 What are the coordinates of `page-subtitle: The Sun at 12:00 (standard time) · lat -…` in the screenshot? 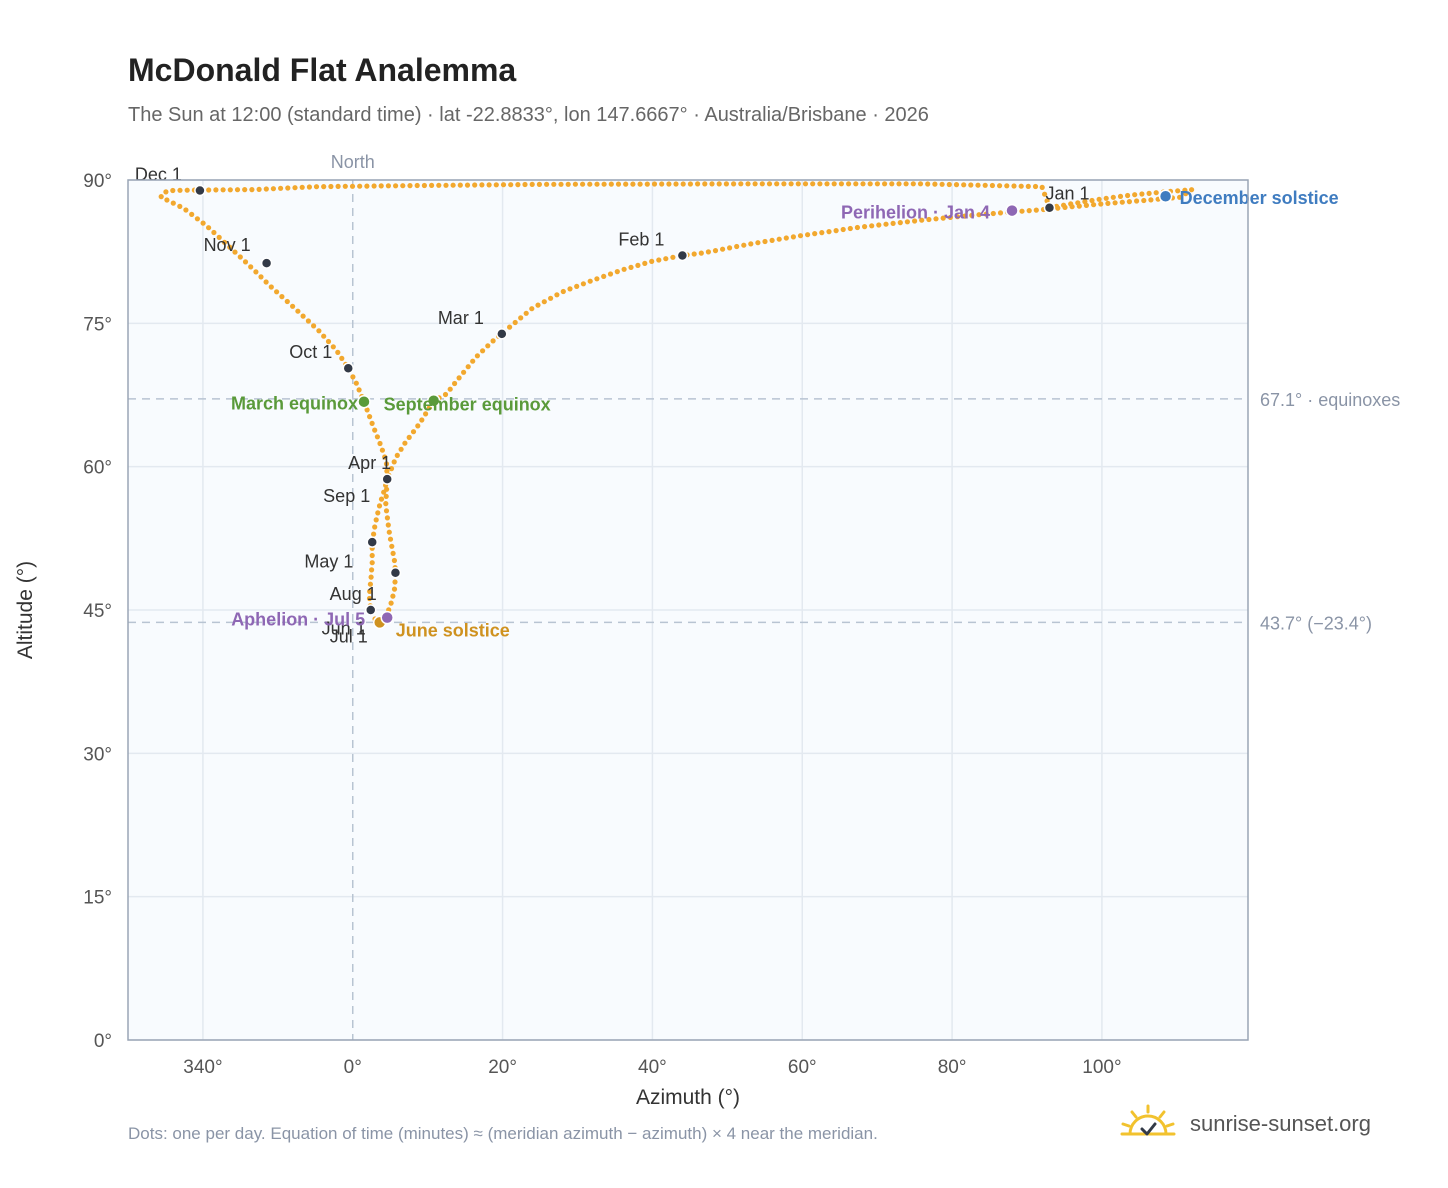 It's located at (528, 115).